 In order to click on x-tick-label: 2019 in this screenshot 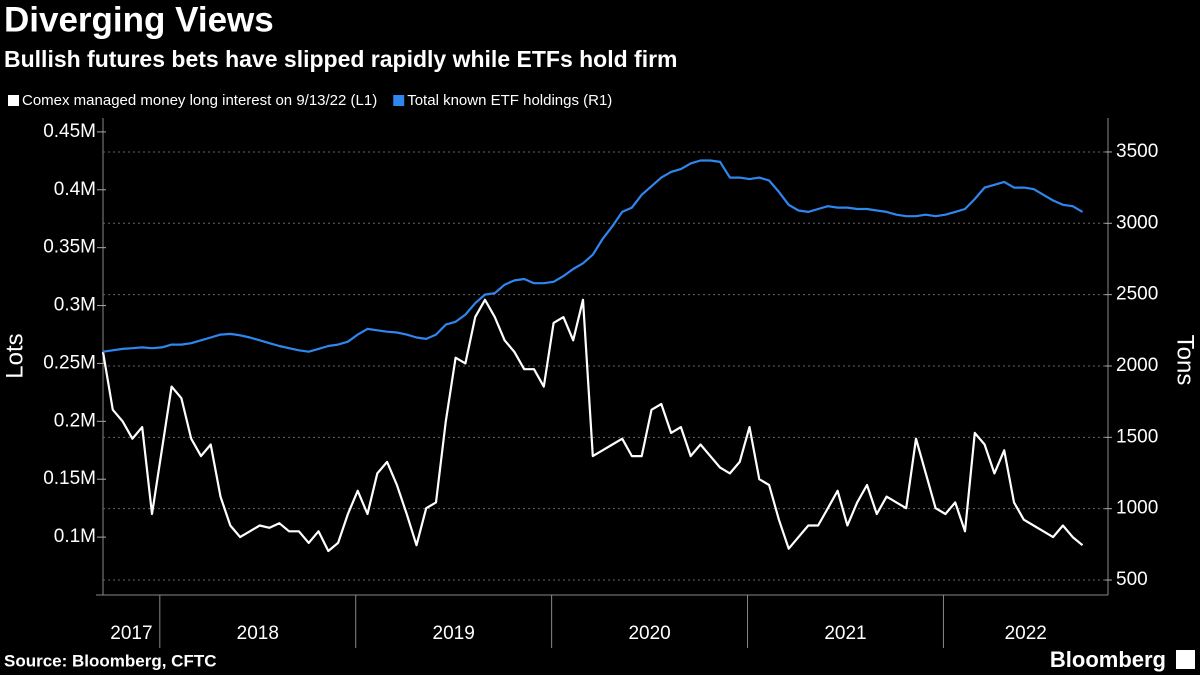, I will do `click(454, 633)`.